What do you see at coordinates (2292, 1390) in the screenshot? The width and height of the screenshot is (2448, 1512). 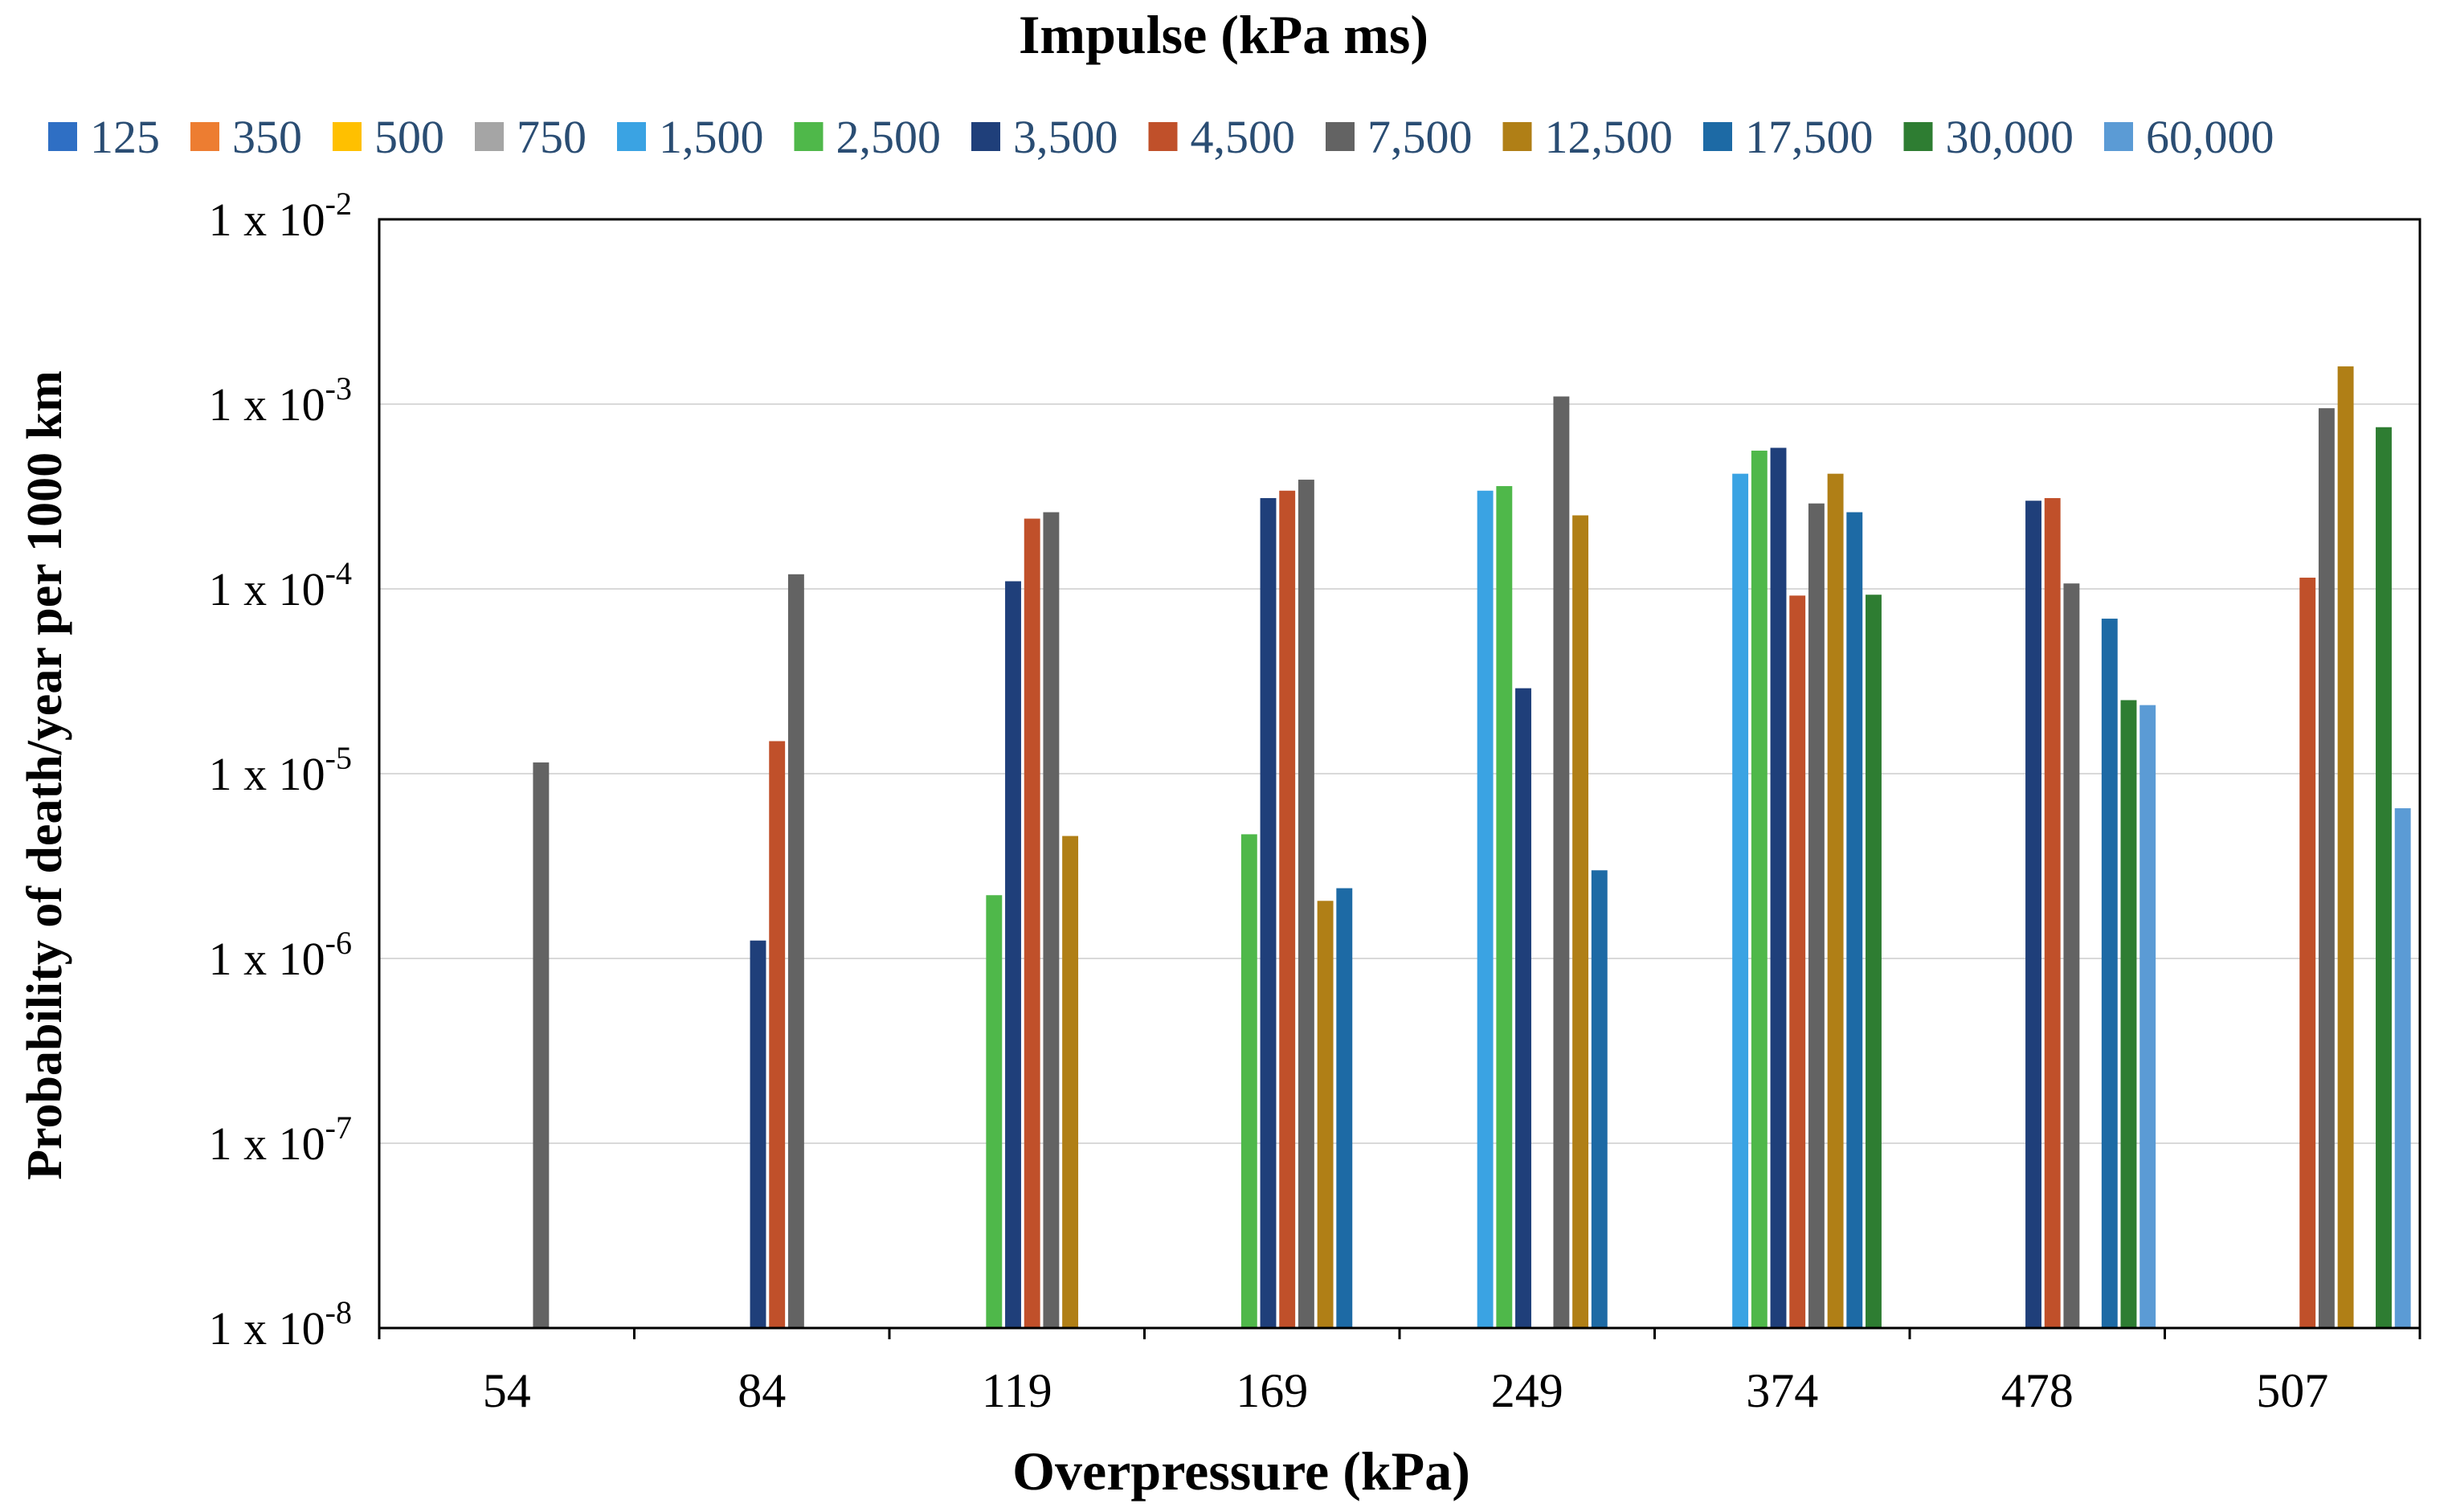 I see `x-tick-label: 507` at bounding box center [2292, 1390].